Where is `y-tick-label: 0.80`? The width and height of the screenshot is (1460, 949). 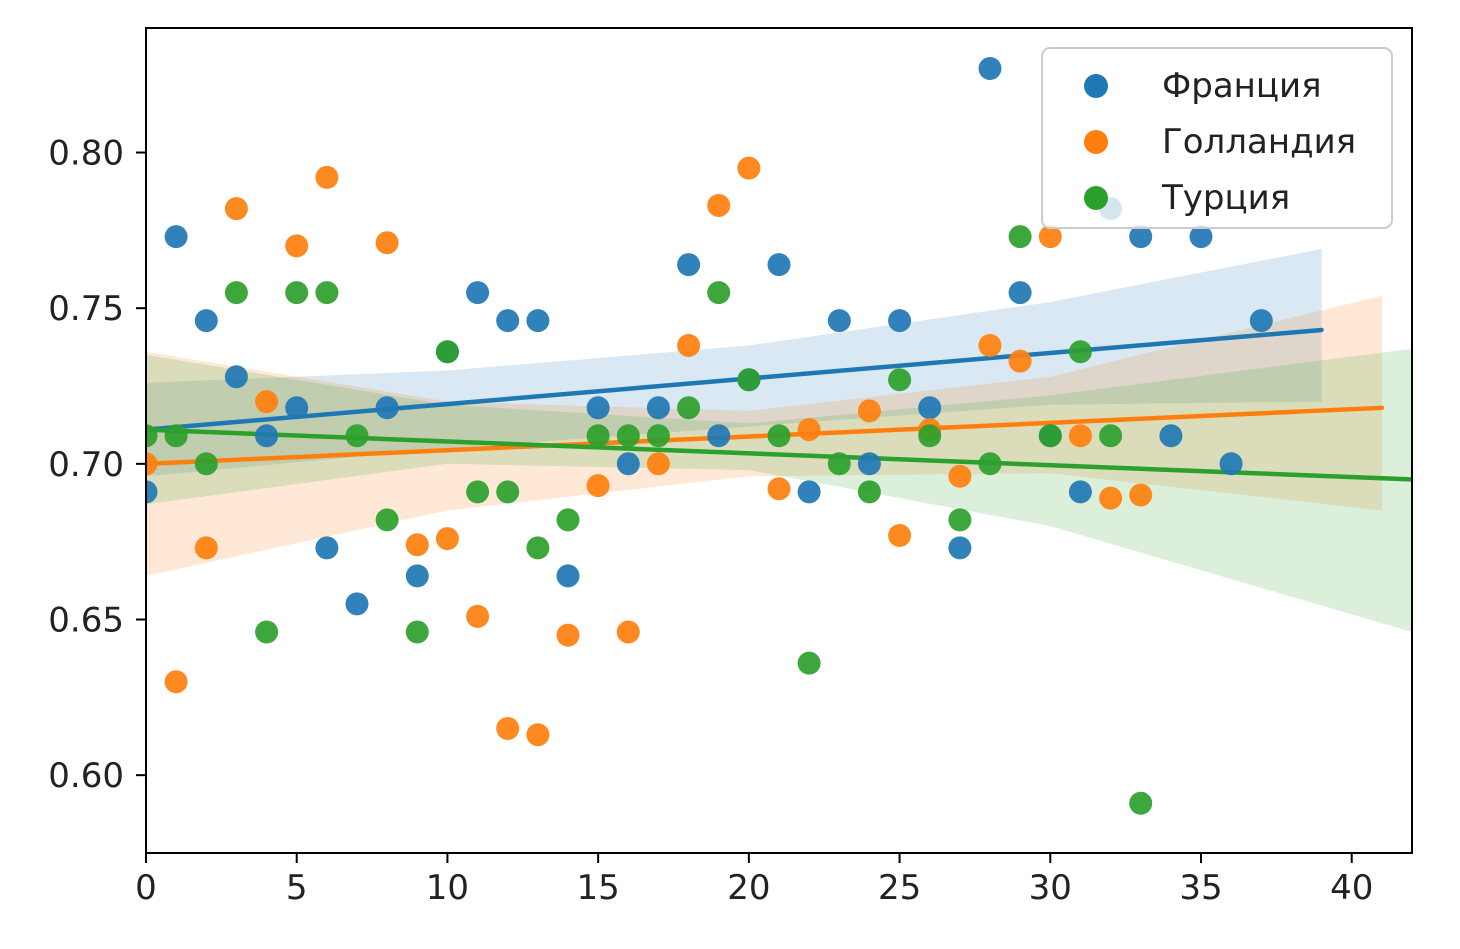 y-tick-label: 0.80 is located at coordinates (86, 154).